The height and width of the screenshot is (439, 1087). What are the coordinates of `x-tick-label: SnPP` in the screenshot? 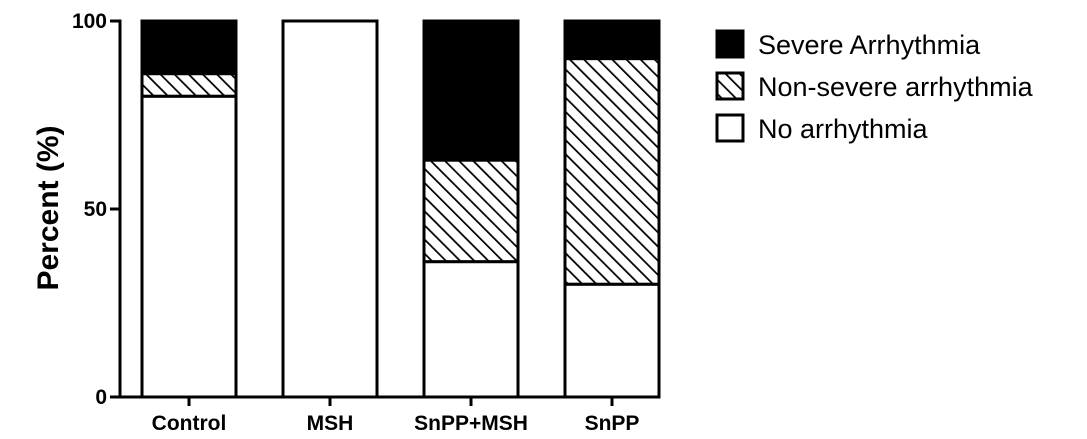 It's located at (612, 423).